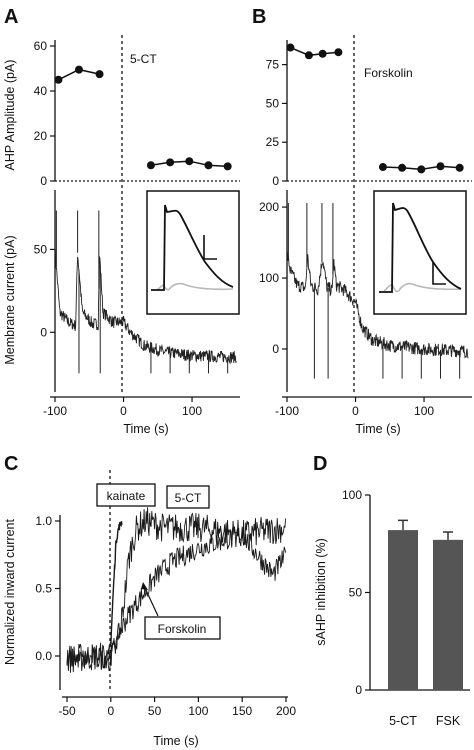 This screenshot has width=474, height=750. I want to click on panel-b-current-plot: 0 100 200 -100 0 100, so click(365, 304).